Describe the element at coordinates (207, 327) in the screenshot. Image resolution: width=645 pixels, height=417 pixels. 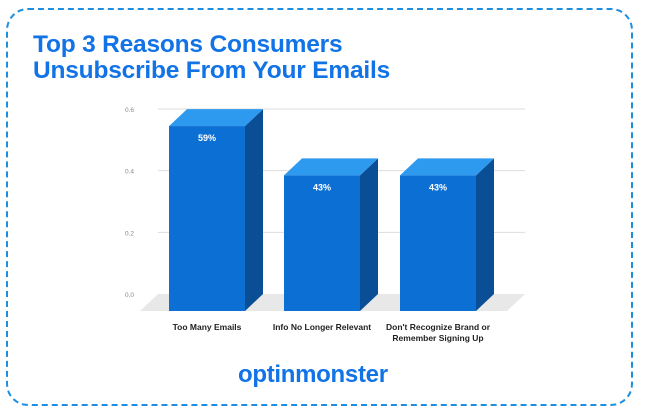
I see `x-category-label: Too Many Emails` at that location.